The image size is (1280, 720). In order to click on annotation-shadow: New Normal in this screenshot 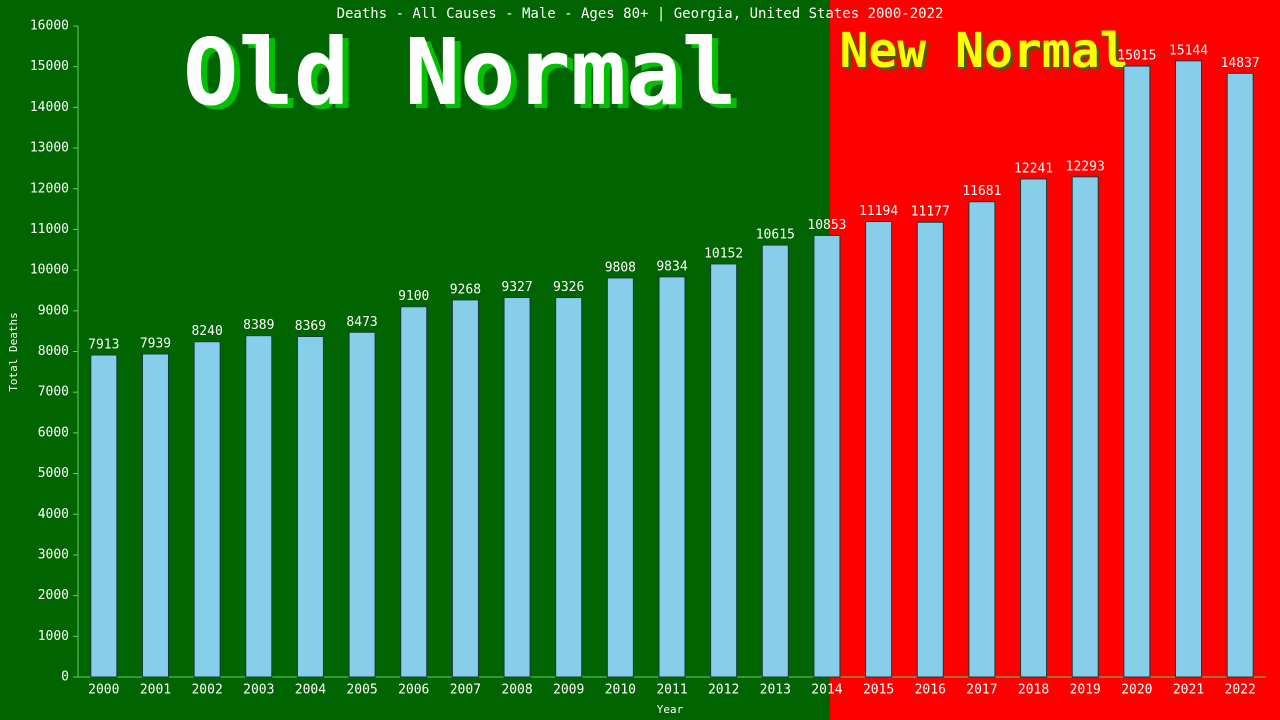, I will do `click(987, 54)`.